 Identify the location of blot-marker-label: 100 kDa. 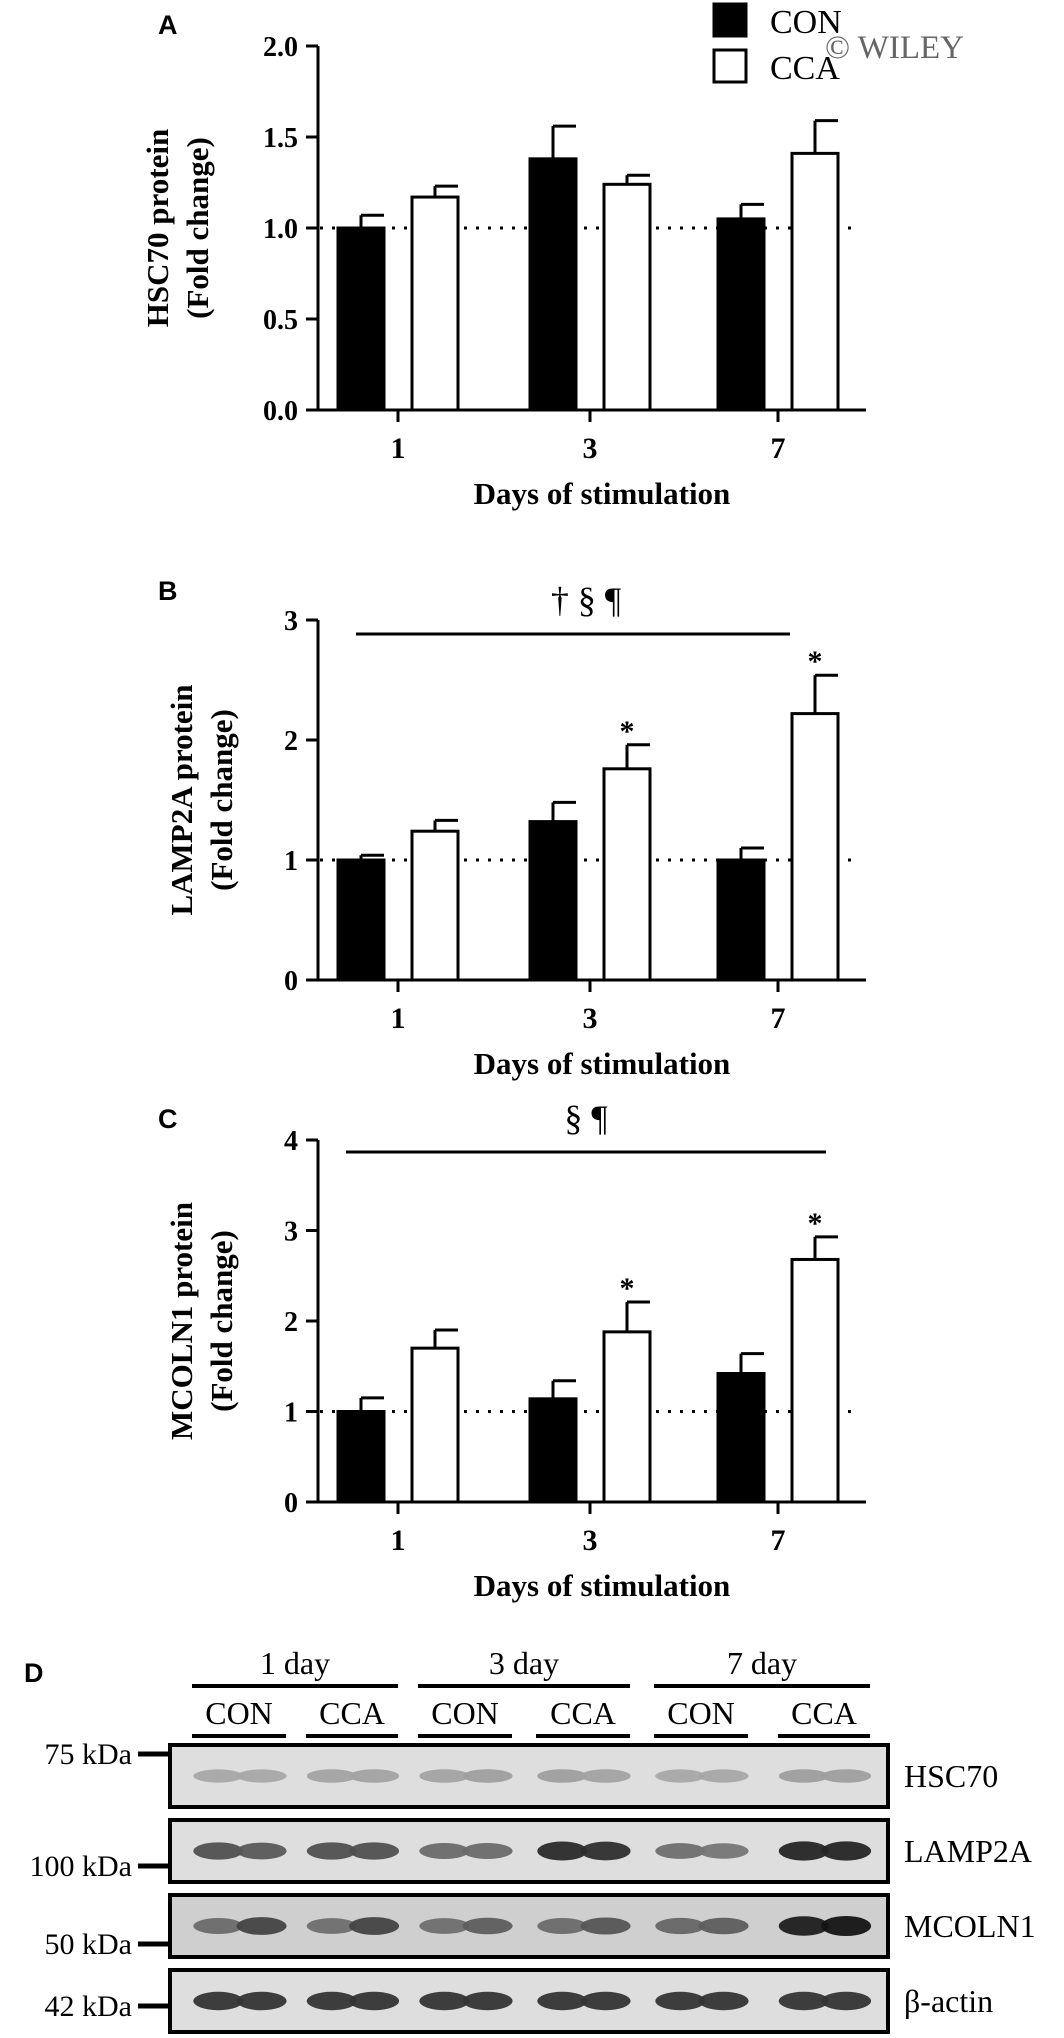
(81, 1866).